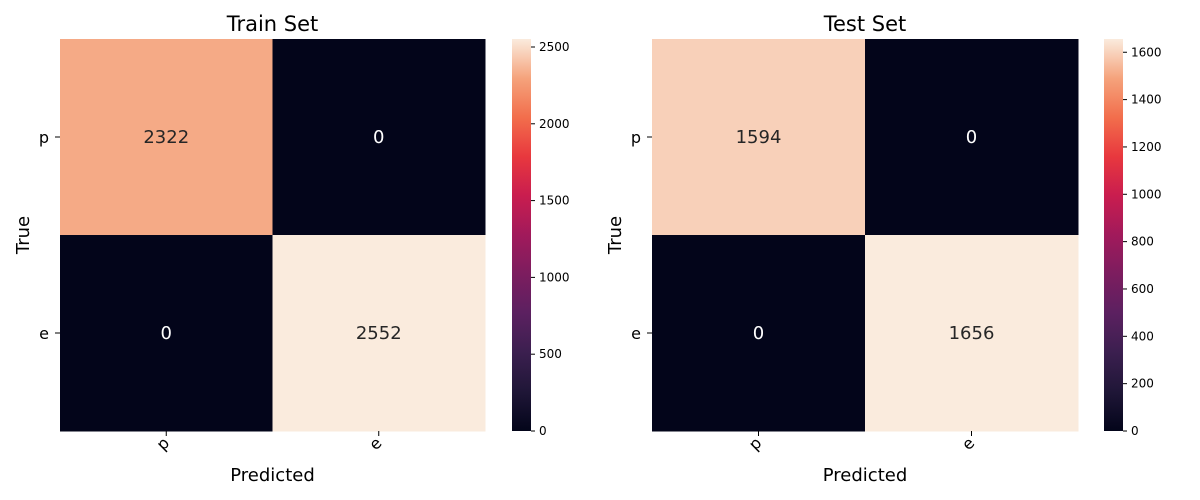  I want to click on colorbar-tick-label: 2500, so click(554, 47).